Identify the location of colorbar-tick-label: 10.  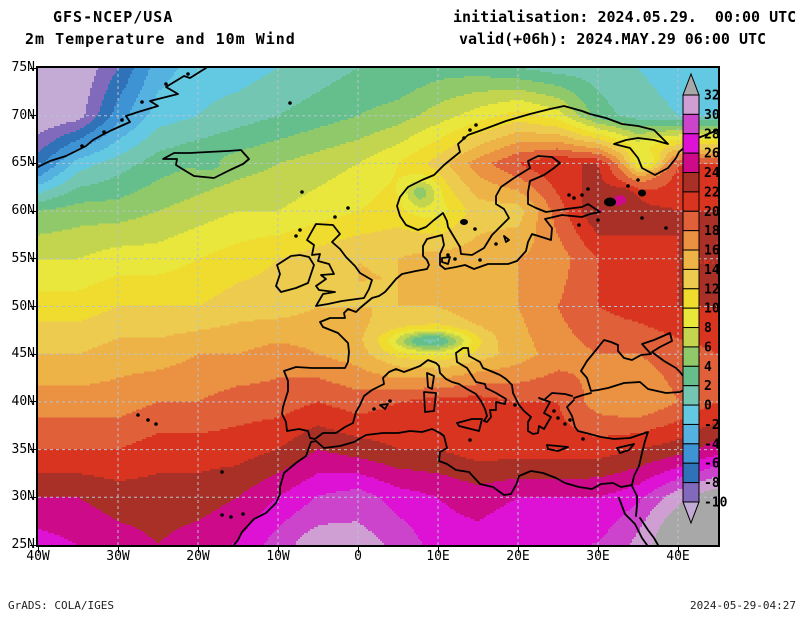
(712, 309).